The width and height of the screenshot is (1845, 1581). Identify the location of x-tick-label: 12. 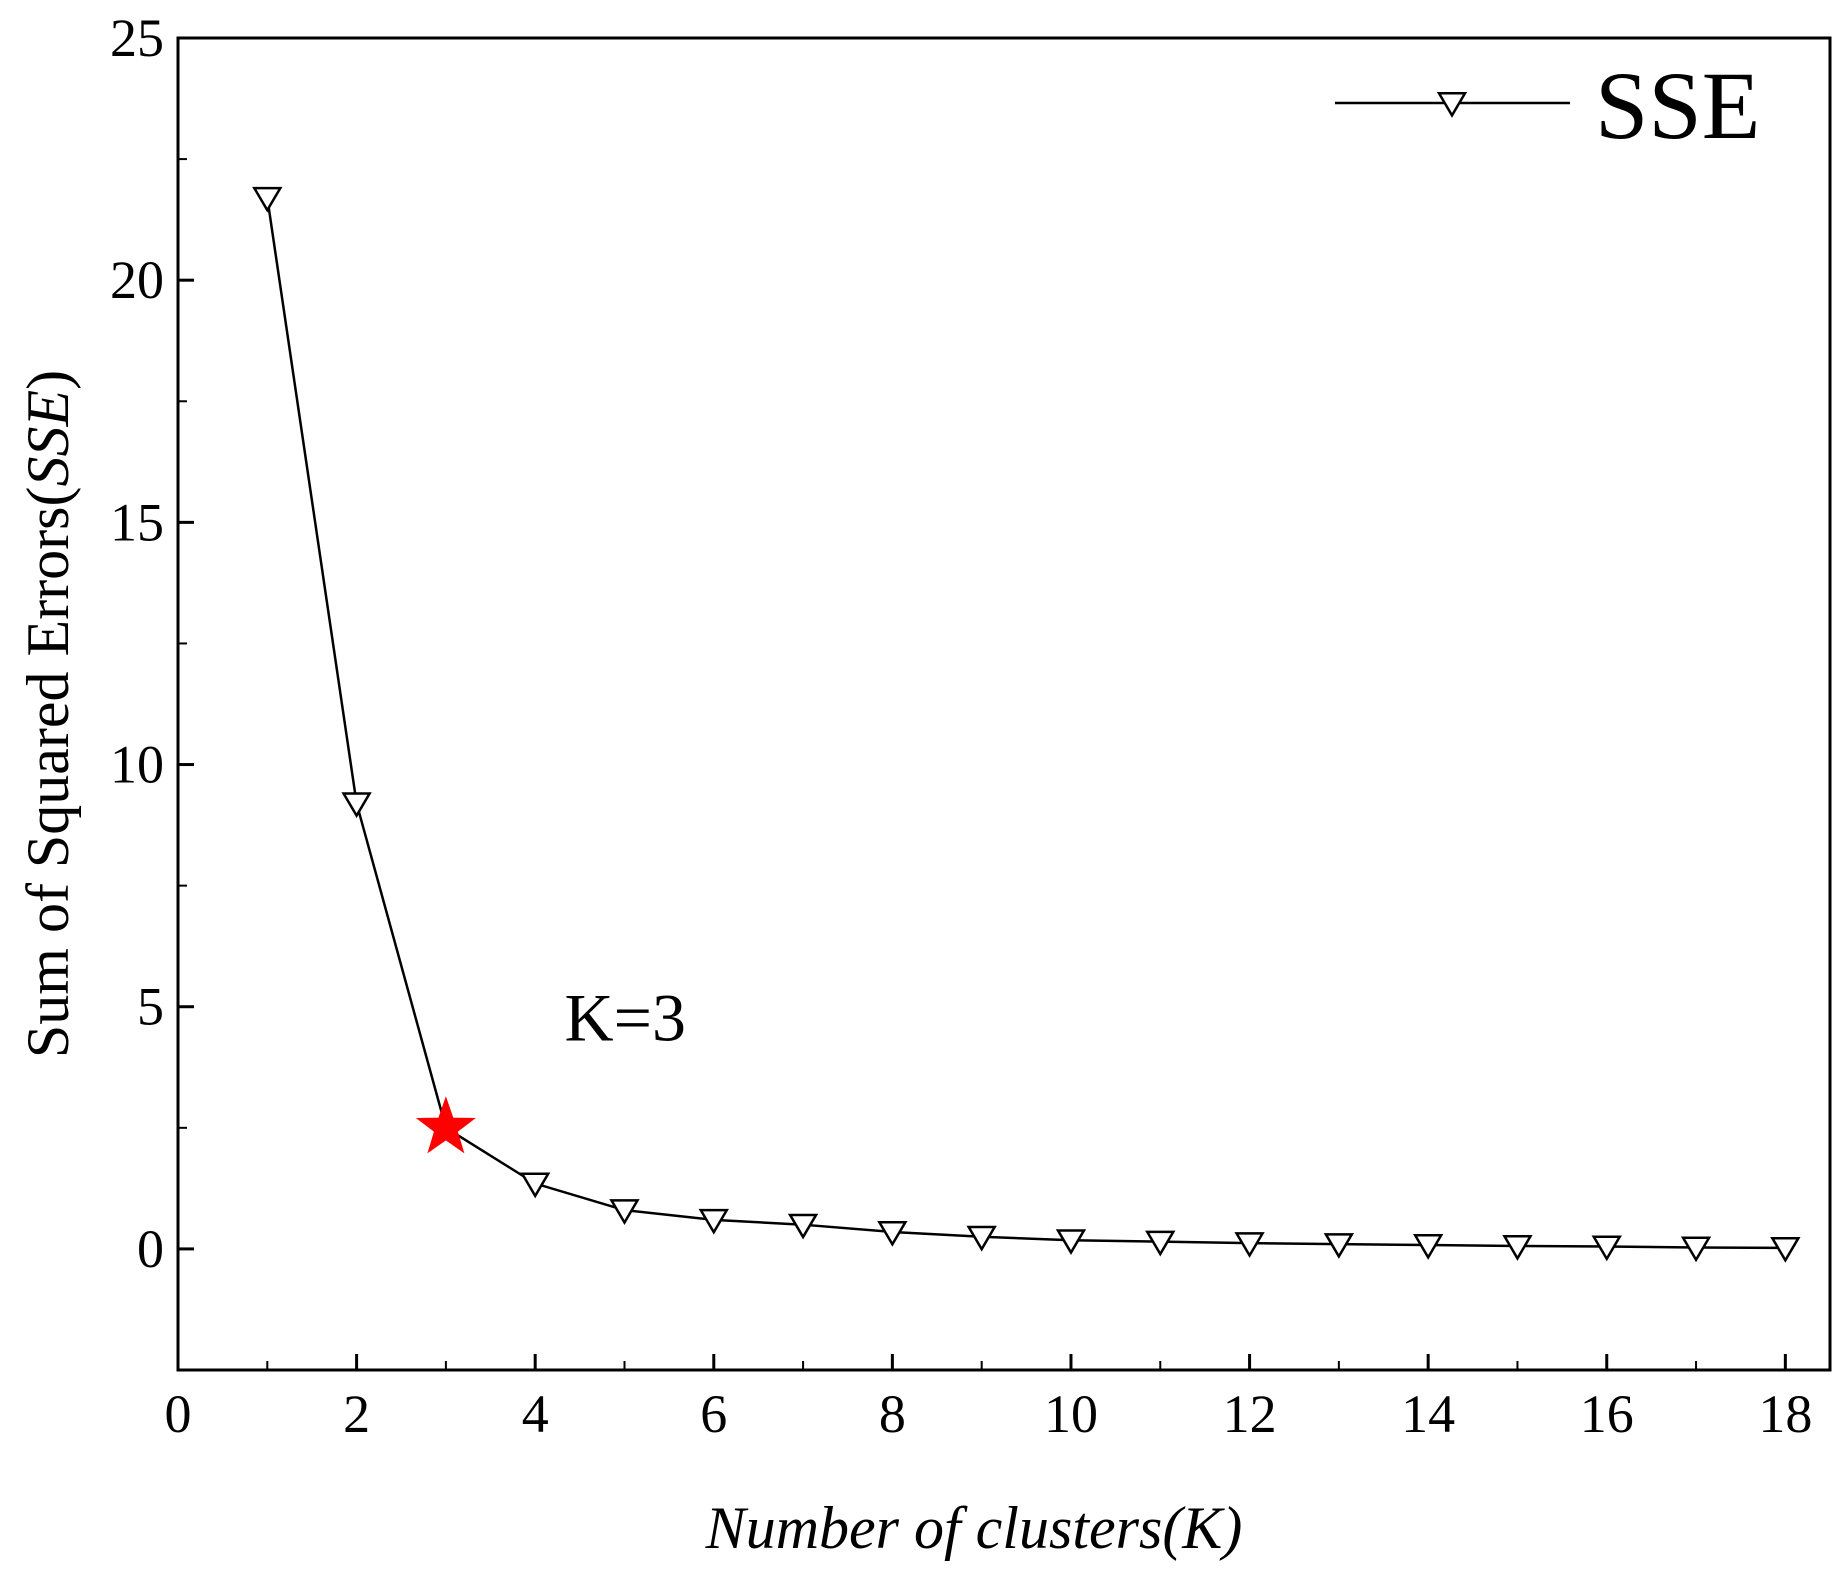
(1250, 1414).